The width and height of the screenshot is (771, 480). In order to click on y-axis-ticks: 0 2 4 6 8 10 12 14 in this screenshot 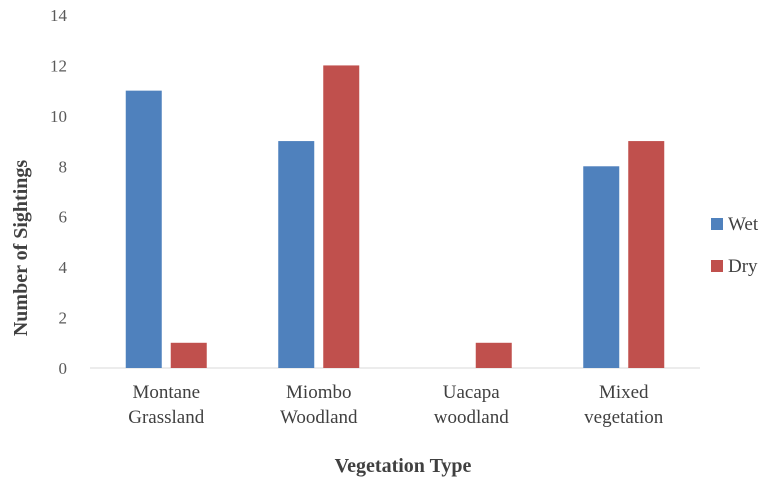, I will do `click(59, 192)`.